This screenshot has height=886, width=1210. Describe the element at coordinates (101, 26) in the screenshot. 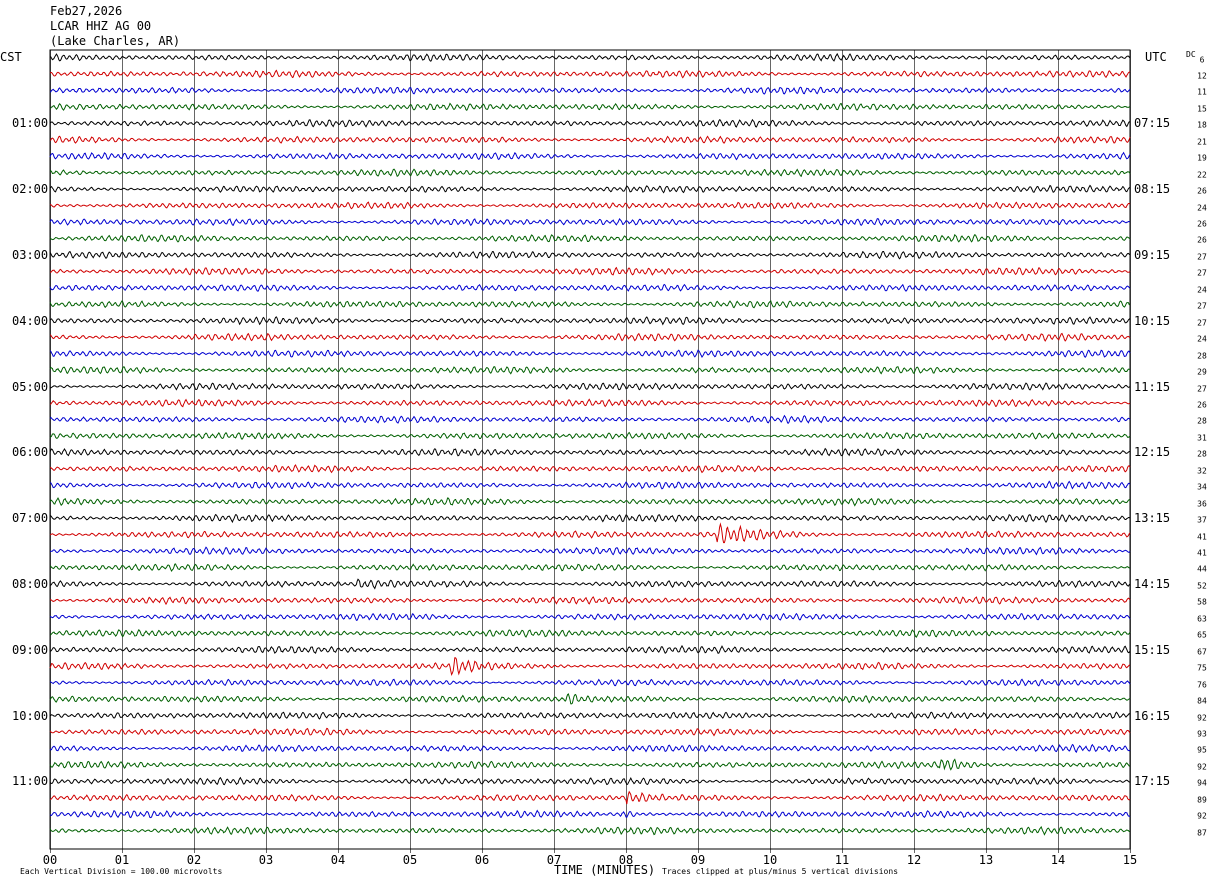

I see `station-label: LCAR HHZ AG 00` at that location.